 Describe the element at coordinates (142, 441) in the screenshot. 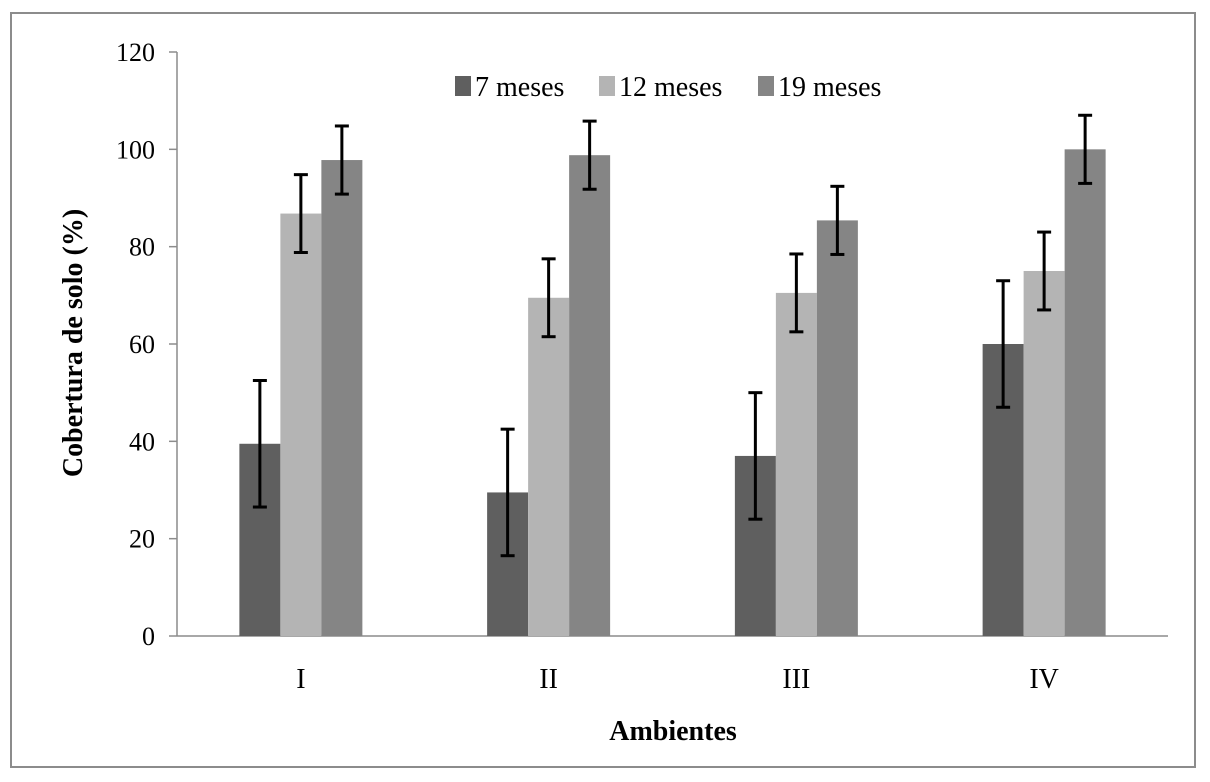

I see `y-tick-label: 40` at that location.